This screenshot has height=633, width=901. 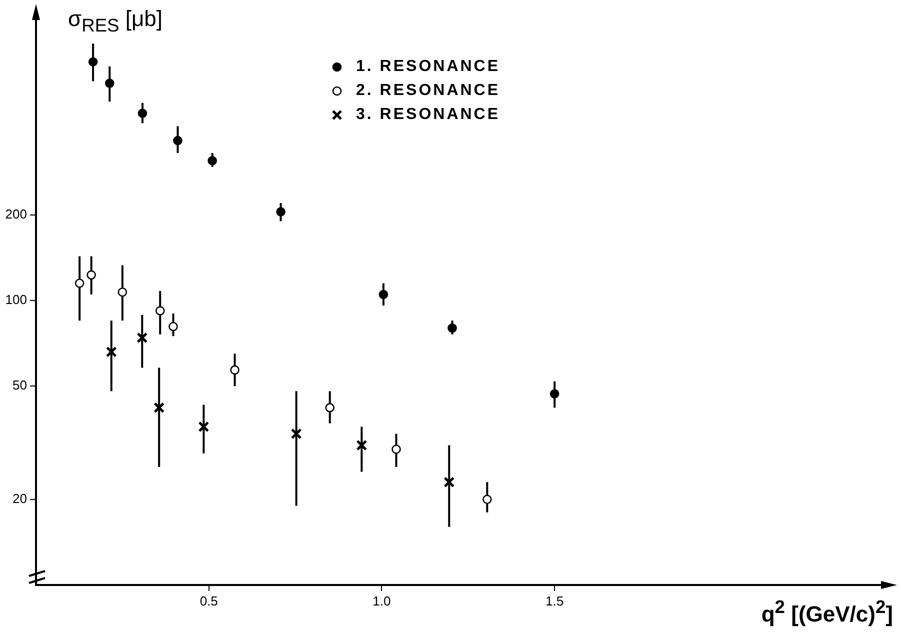 I want to click on x-tick-label: 1.0, so click(x=381, y=600).